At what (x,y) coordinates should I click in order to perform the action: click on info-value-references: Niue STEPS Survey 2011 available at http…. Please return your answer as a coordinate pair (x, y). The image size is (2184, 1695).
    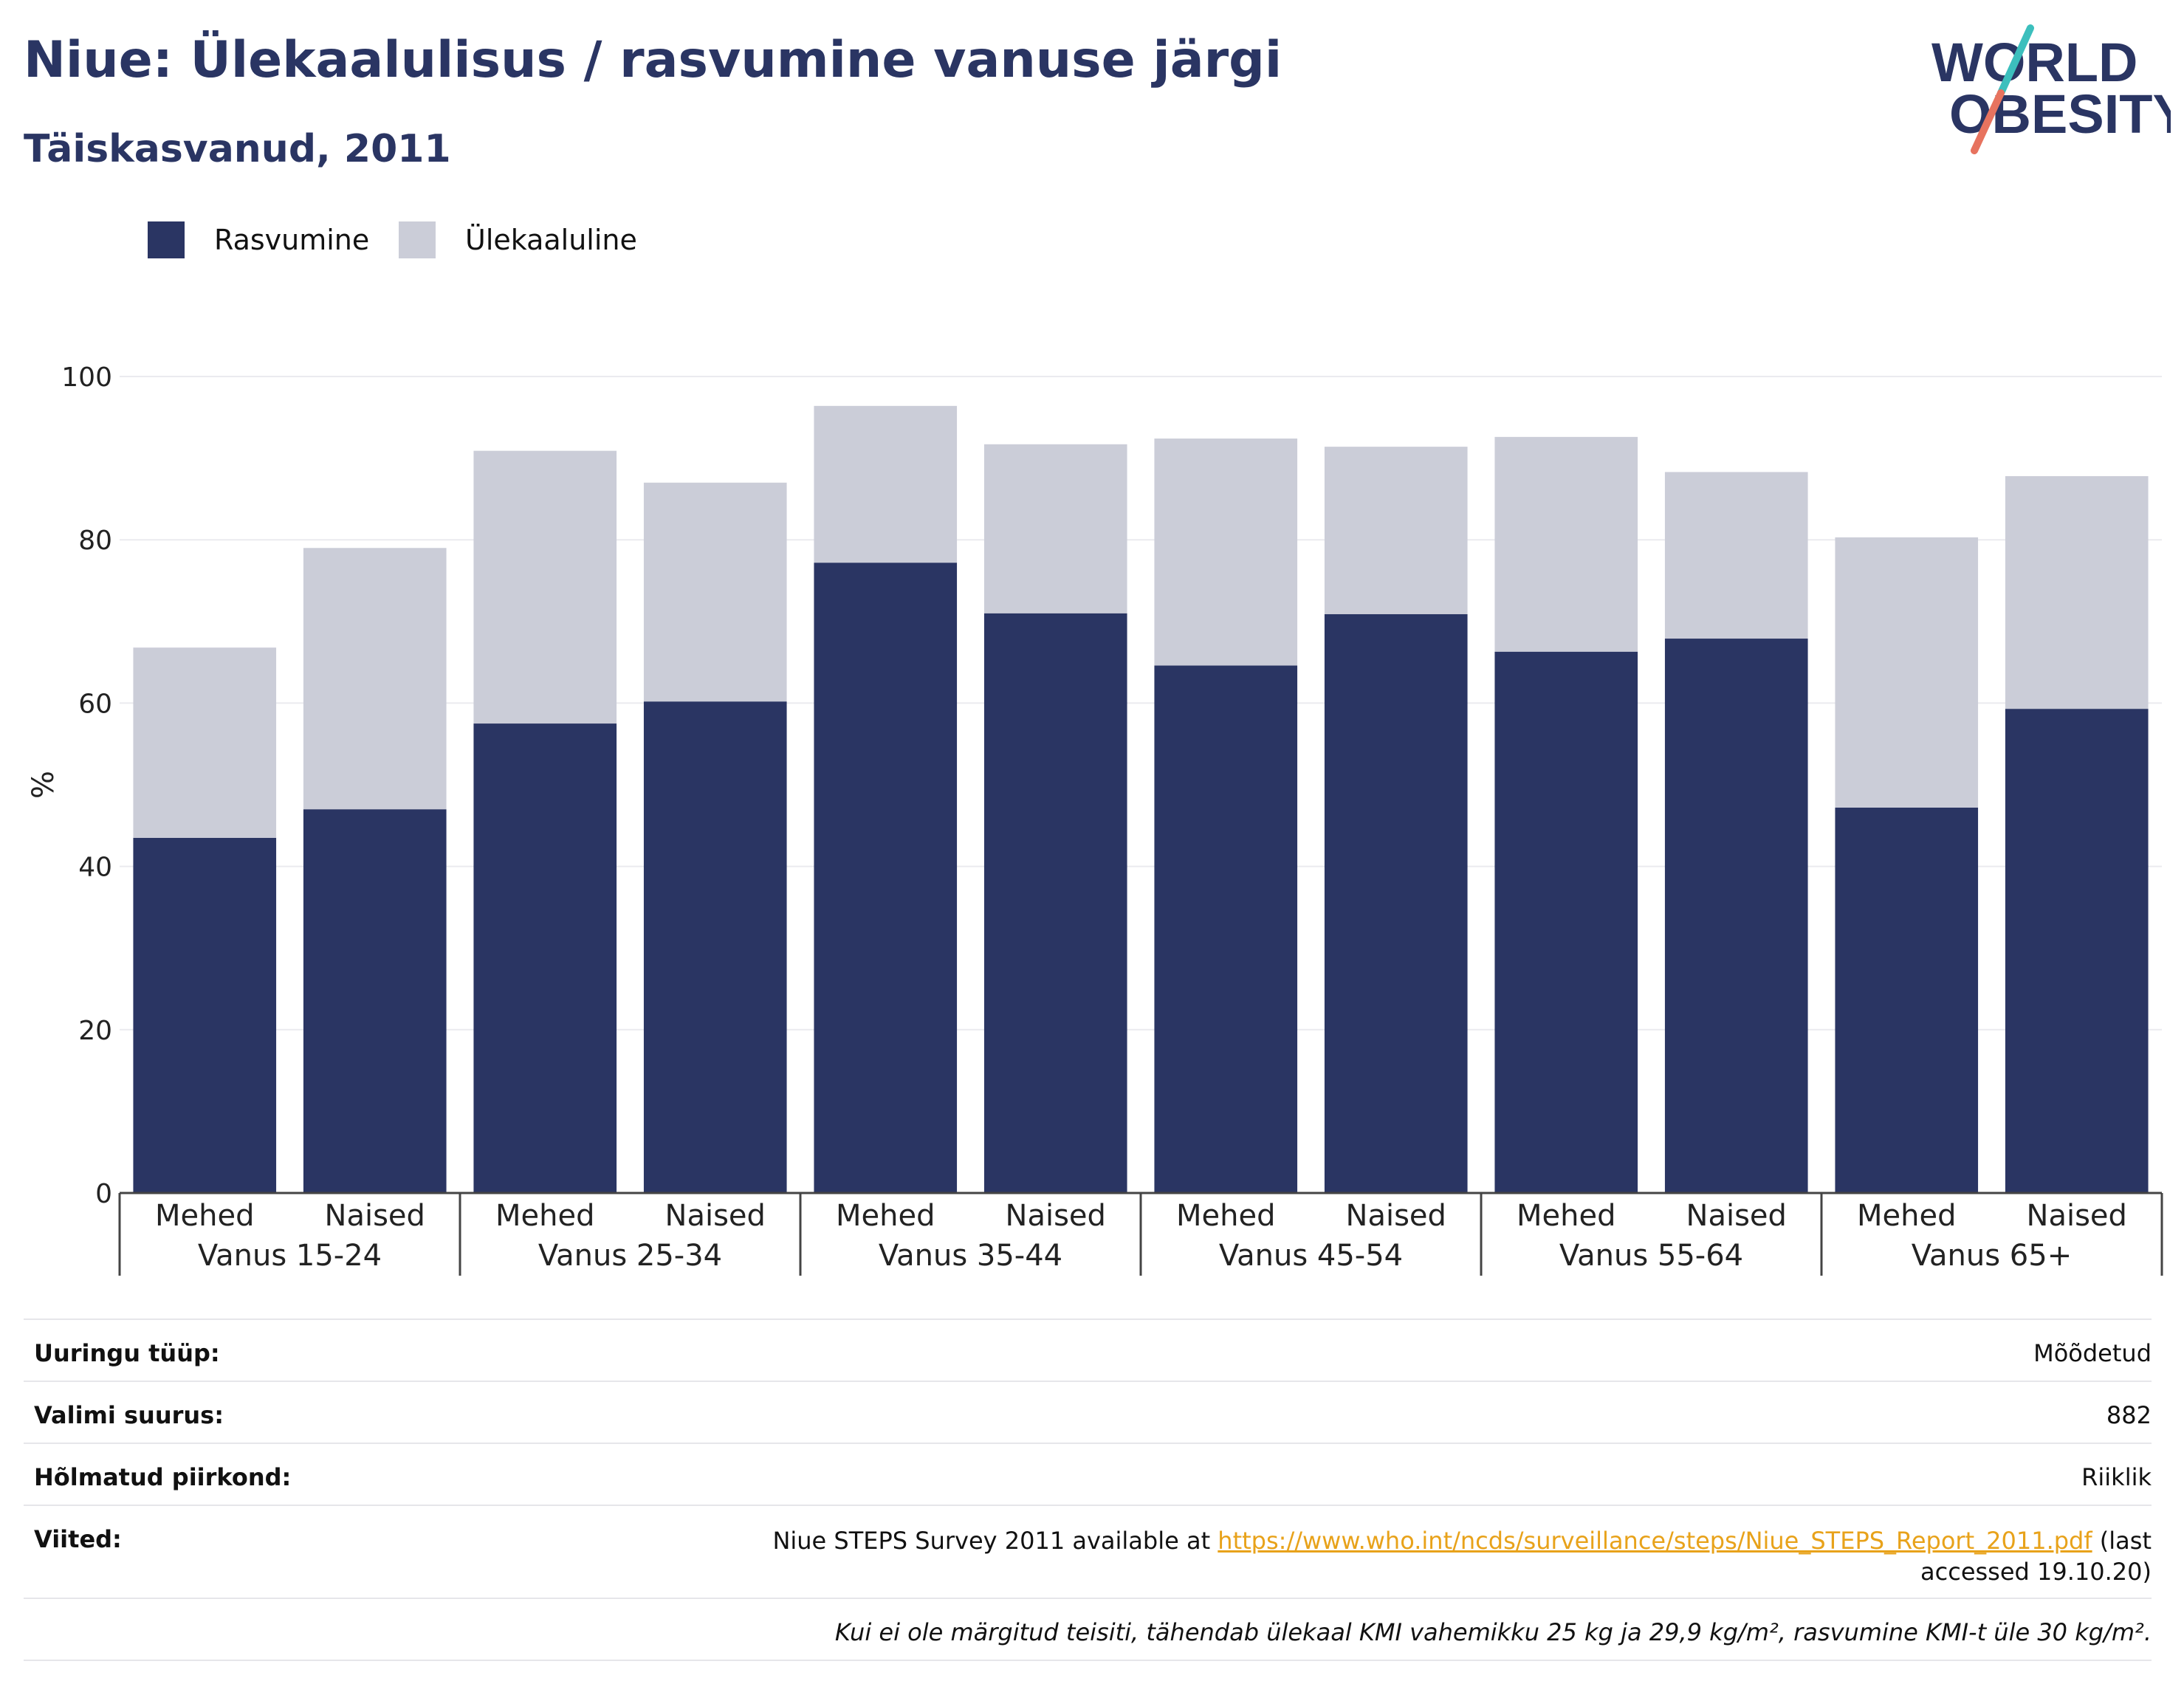
    Looking at the image, I should click on (1413, 1556).